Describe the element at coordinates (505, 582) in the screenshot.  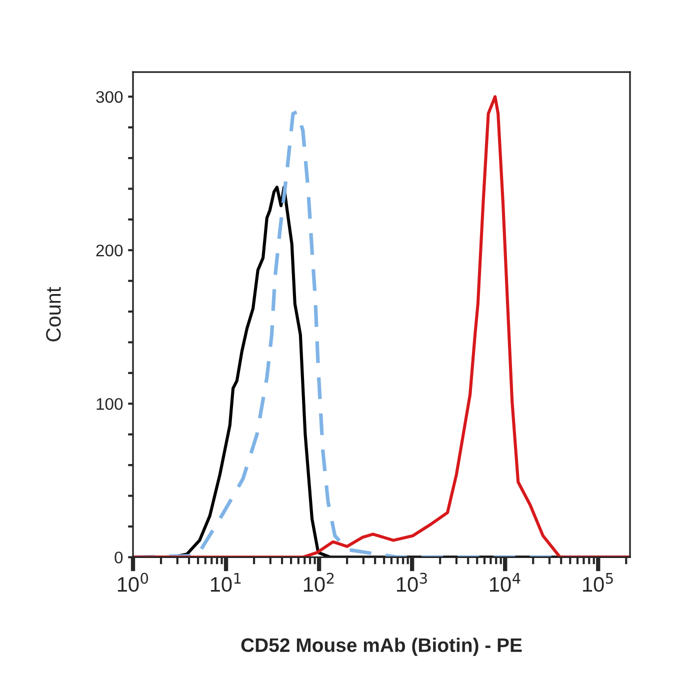
I see `x-tick-label: 10$^{4}$` at that location.